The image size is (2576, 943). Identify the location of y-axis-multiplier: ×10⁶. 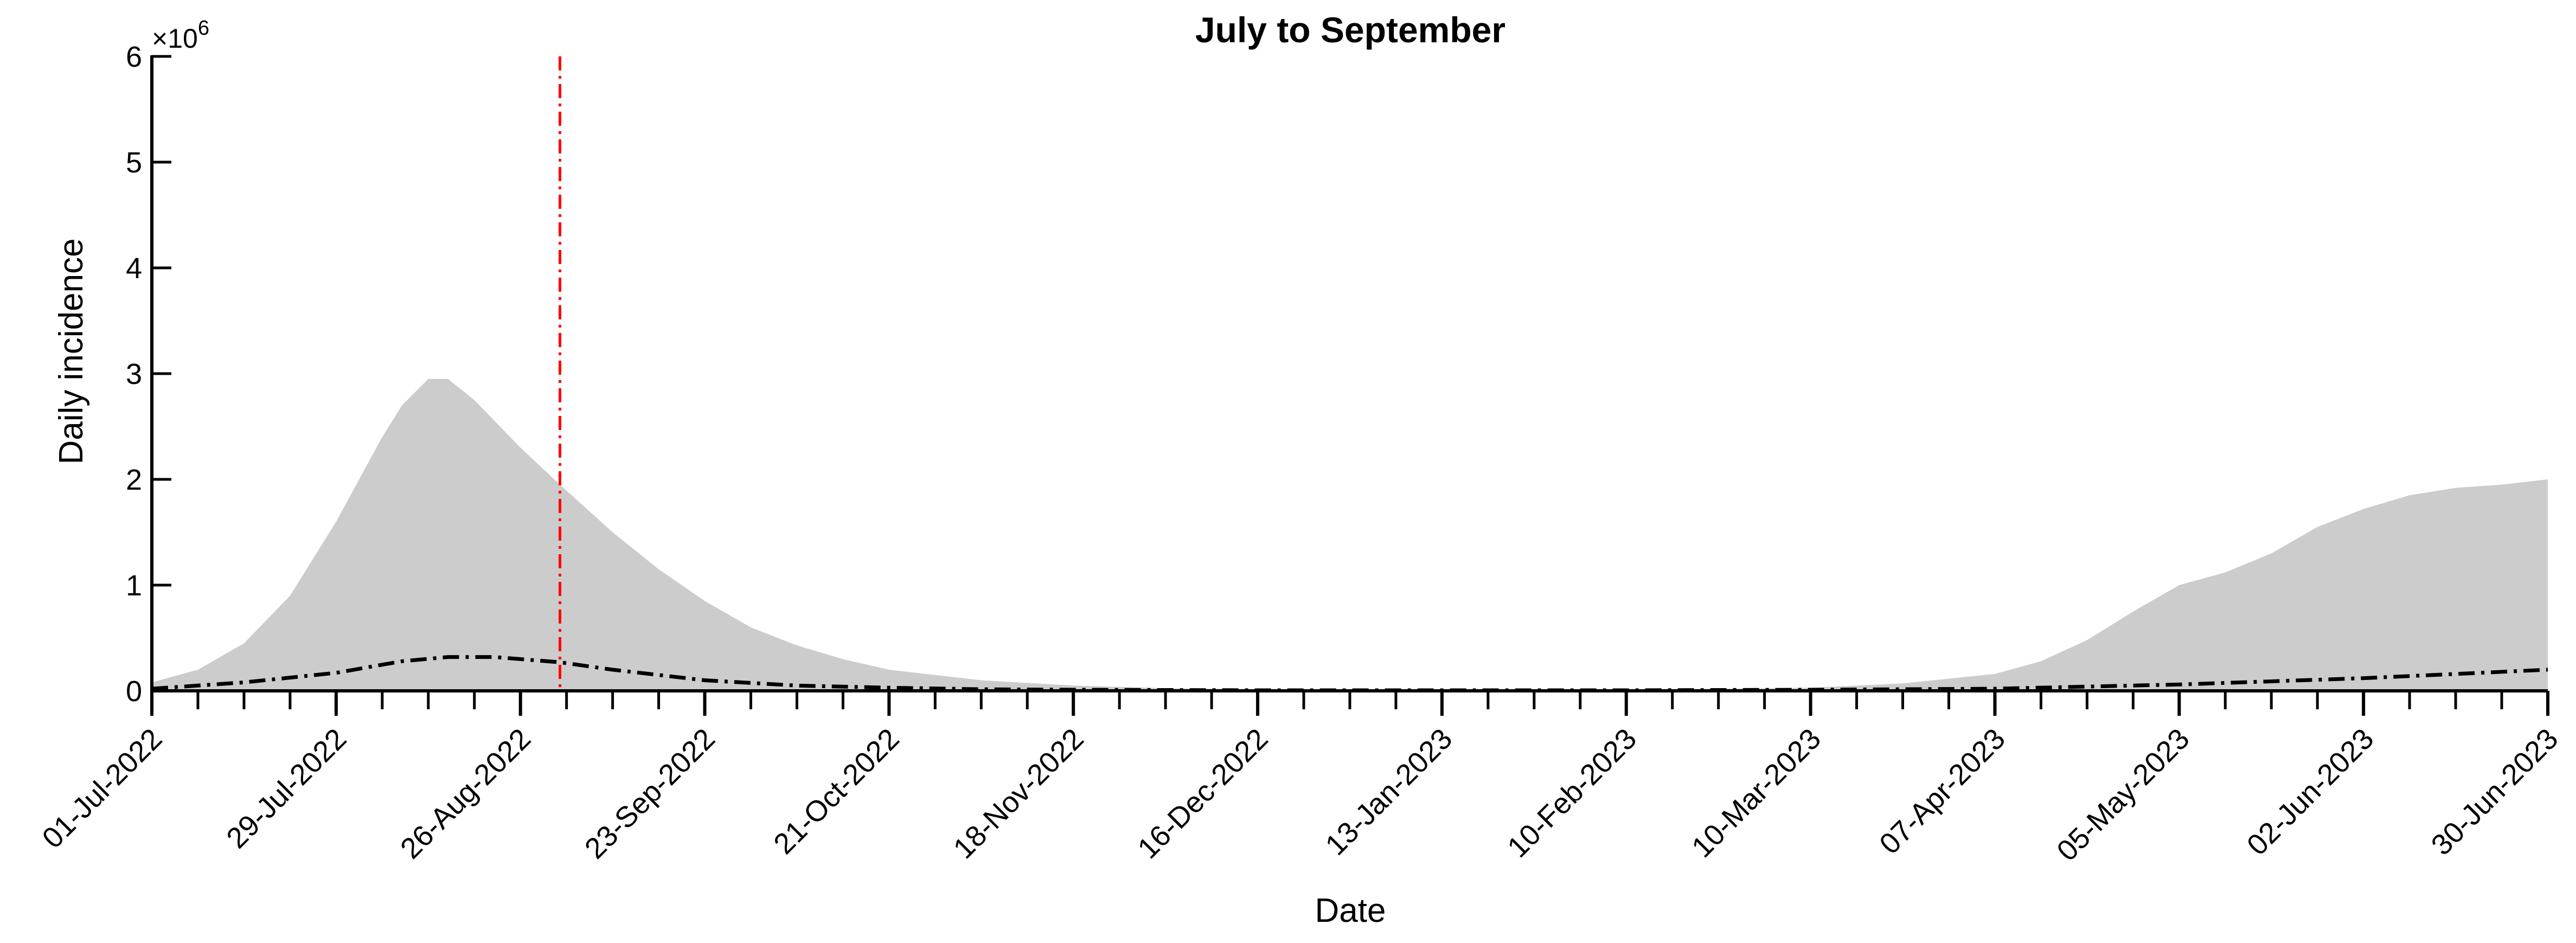
(180, 35).